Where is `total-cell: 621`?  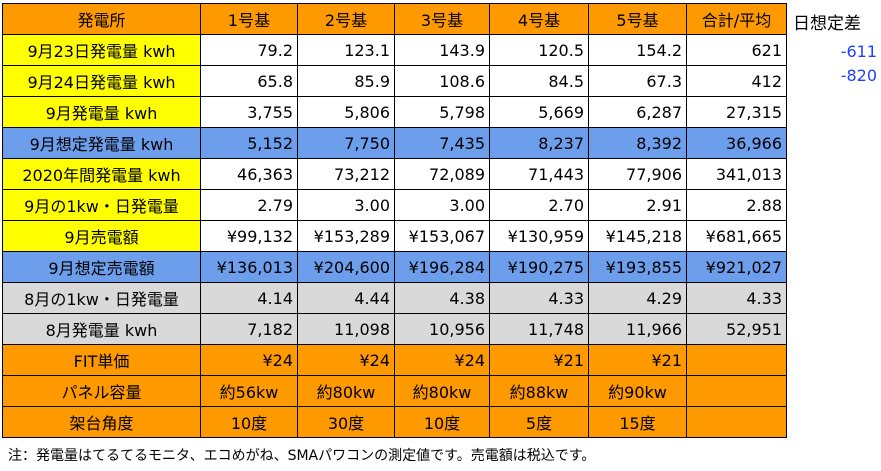
total-cell: 621 is located at coordinates (736, 50).